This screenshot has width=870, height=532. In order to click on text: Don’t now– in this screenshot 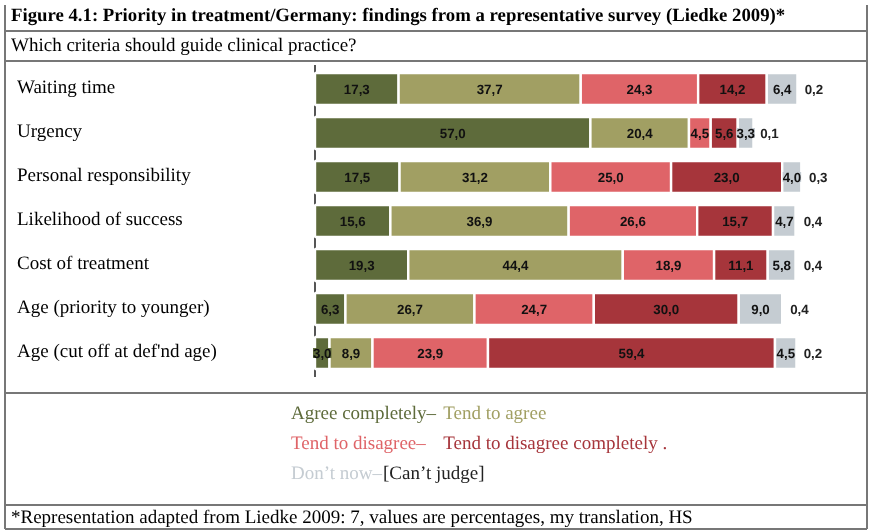, I will do `click(337, 475)`.